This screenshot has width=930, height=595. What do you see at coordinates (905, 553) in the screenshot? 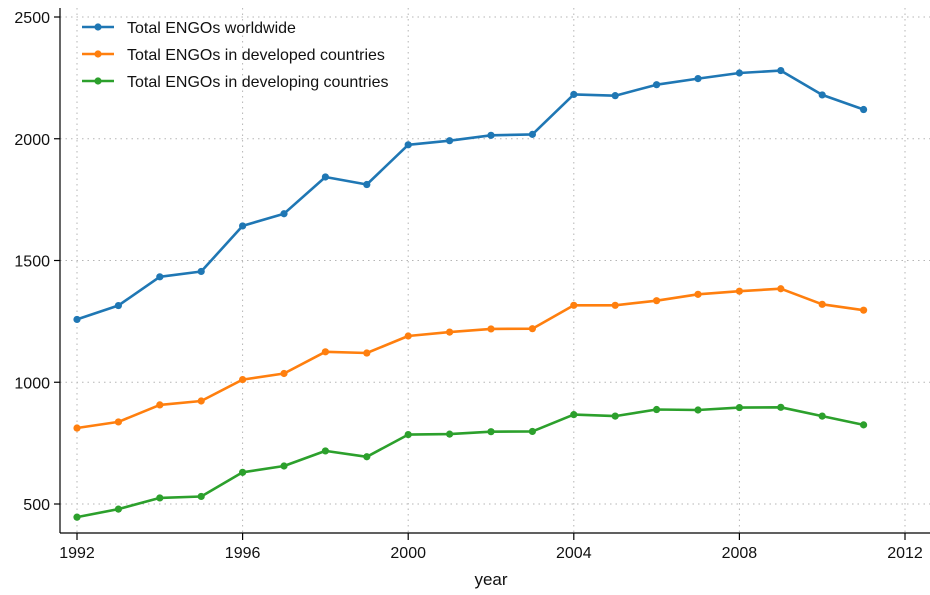
I see `x-tick-label: 2012` at bounding box center [905, 553].